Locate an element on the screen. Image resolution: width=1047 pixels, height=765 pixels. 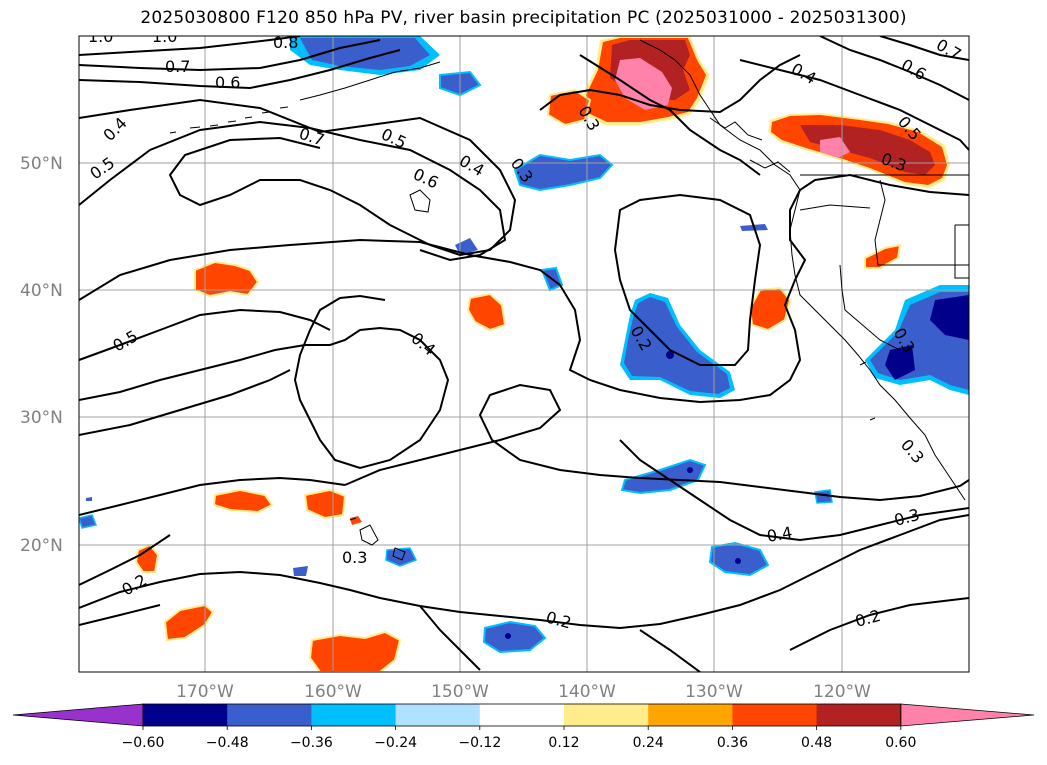
colorbar-tick-label: −0.36 is located at coordinates (311, 743).